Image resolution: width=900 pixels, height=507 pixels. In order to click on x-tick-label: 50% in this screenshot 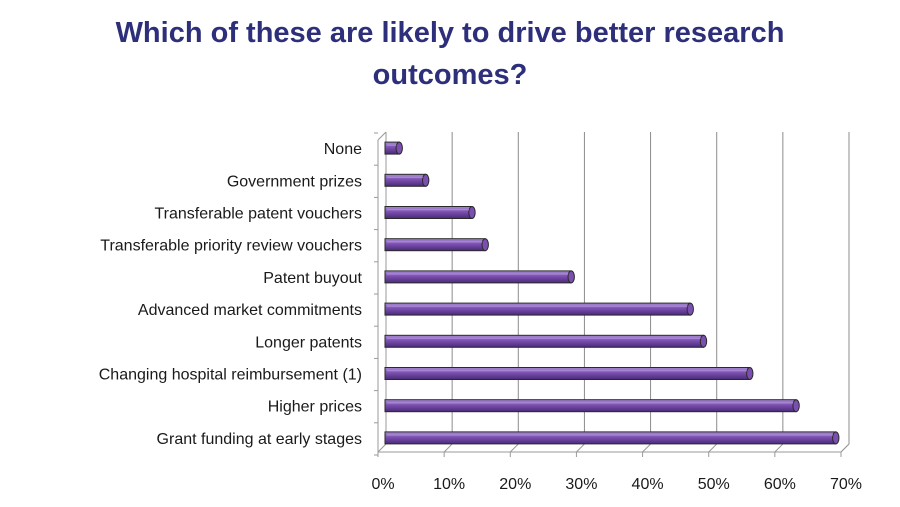, I will do `click(714, 484)`.